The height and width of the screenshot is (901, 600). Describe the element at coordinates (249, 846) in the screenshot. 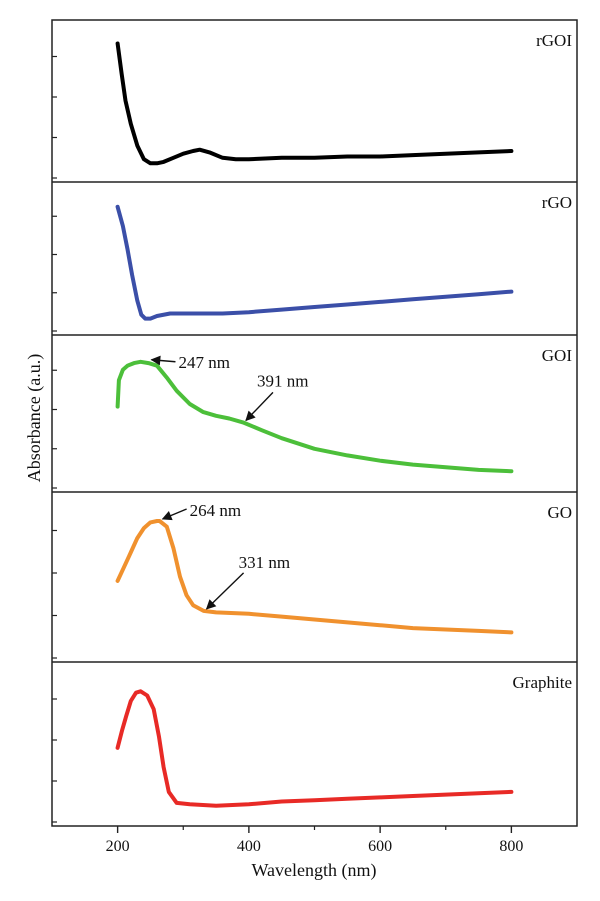

I see `x-tick-label: 400` at that location.